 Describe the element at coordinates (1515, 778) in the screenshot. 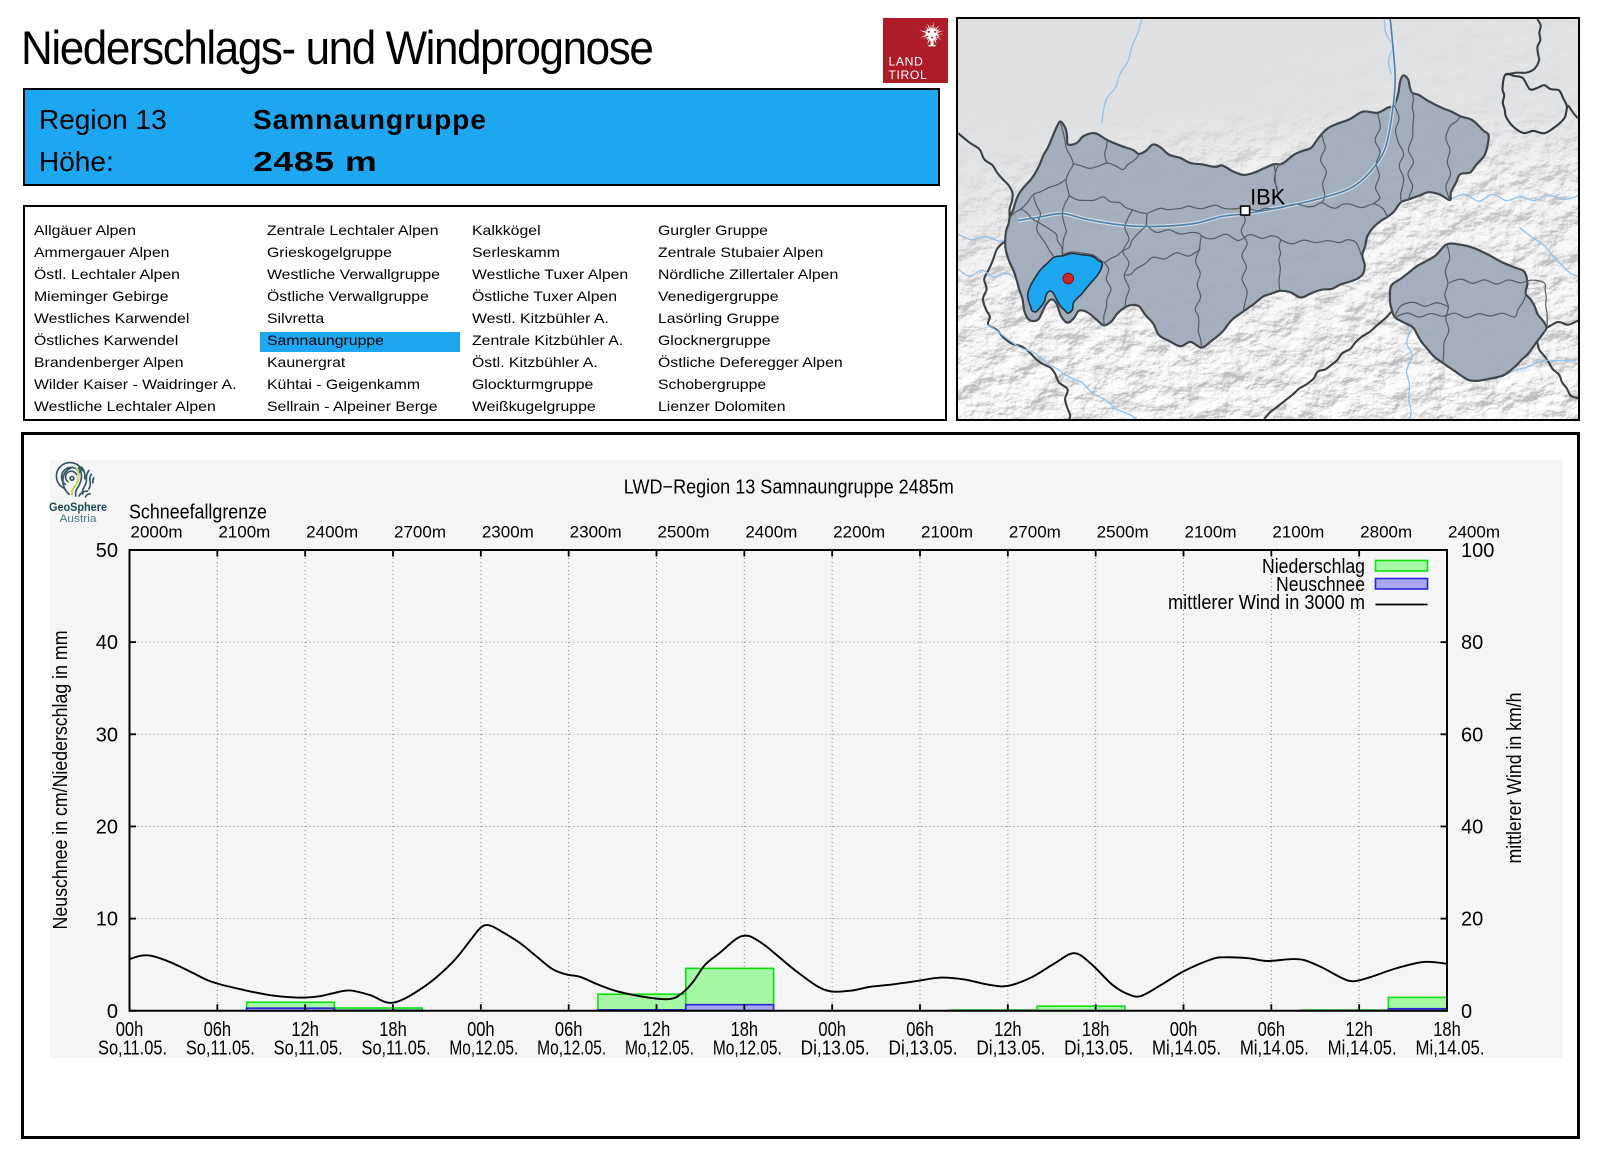

I see `svg-text: mittlerer Wind in km/h` at that location.